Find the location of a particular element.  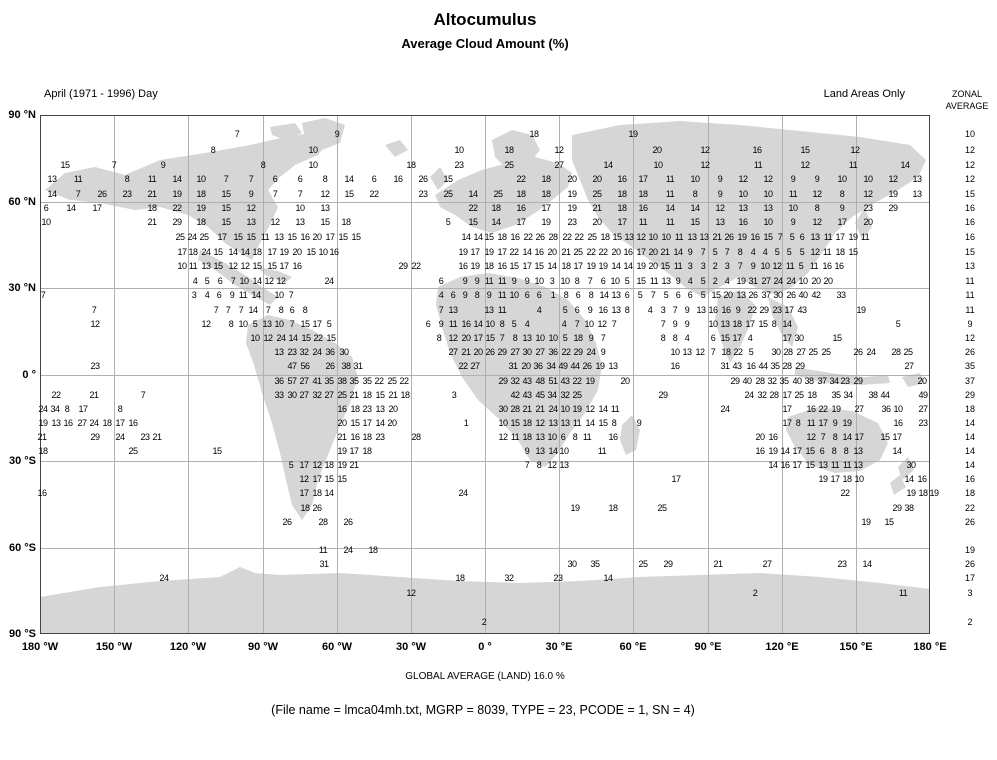

lat-label: 30 °N is located at coordinates (22, 288).